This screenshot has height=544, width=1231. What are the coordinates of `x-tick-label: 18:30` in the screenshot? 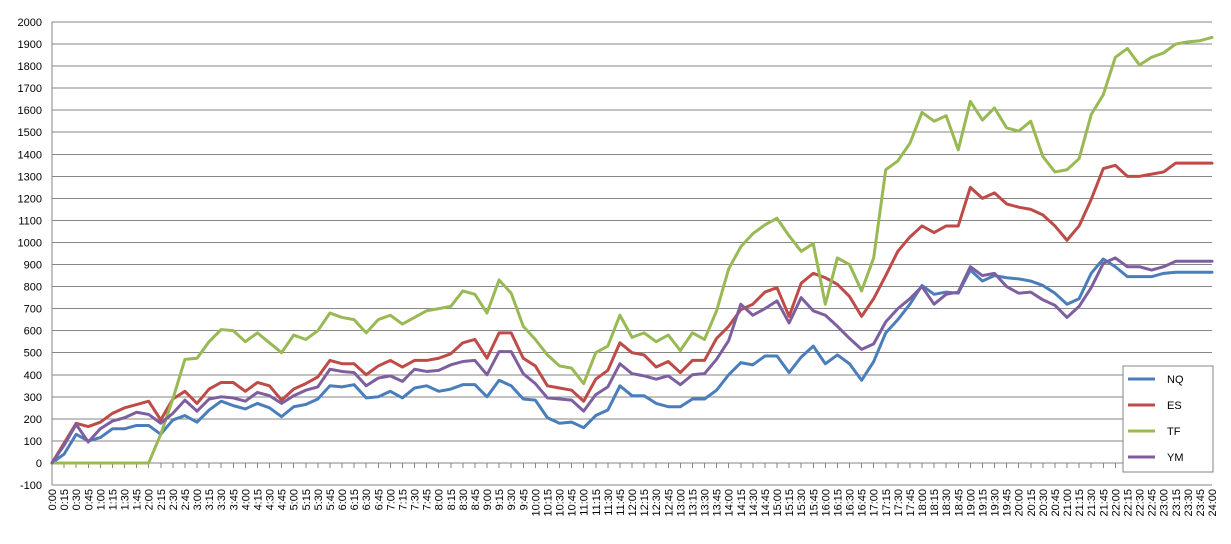 It's located at (947, 503).